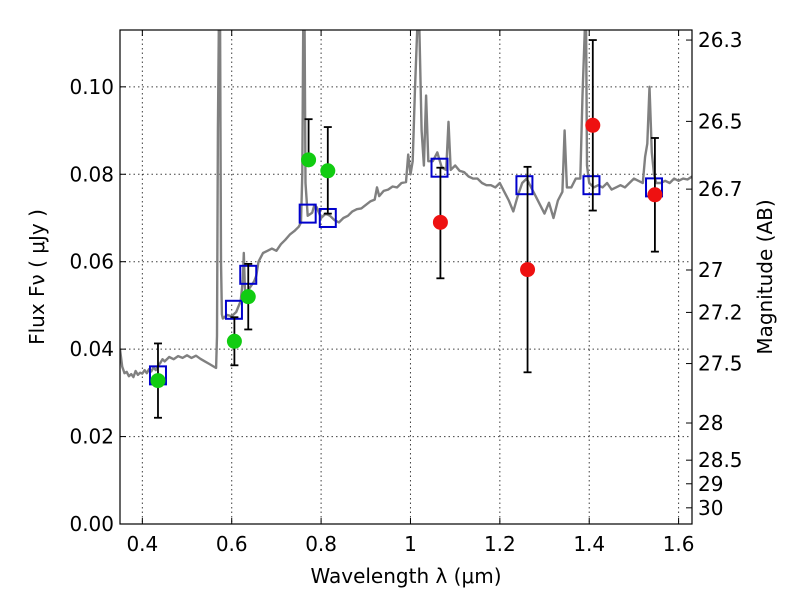 The height and width of the screenshot is (600, 800). Describe the element at coordinates (710, 508) in the screenshot. I see `right-tick-label: 30` at that location.